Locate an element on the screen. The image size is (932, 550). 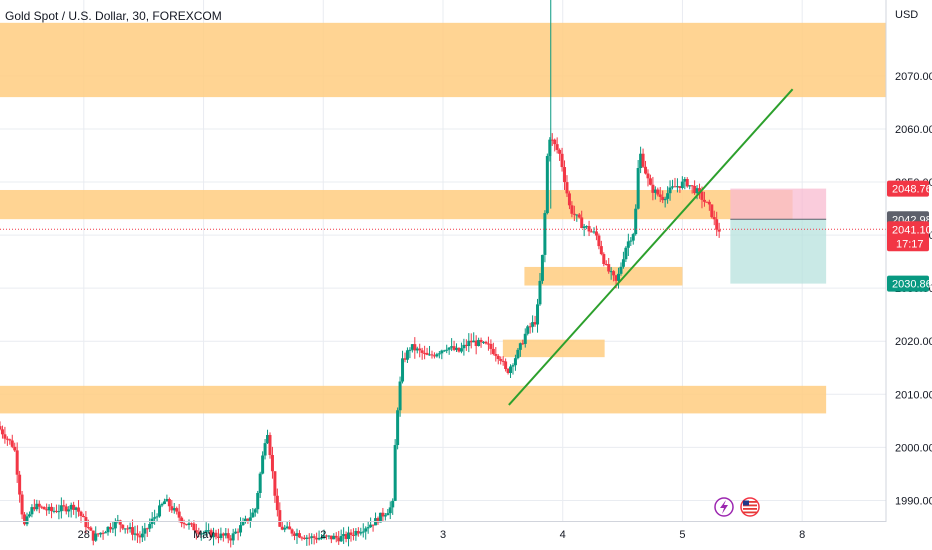
event-icons is located at coordinates (737, 507).